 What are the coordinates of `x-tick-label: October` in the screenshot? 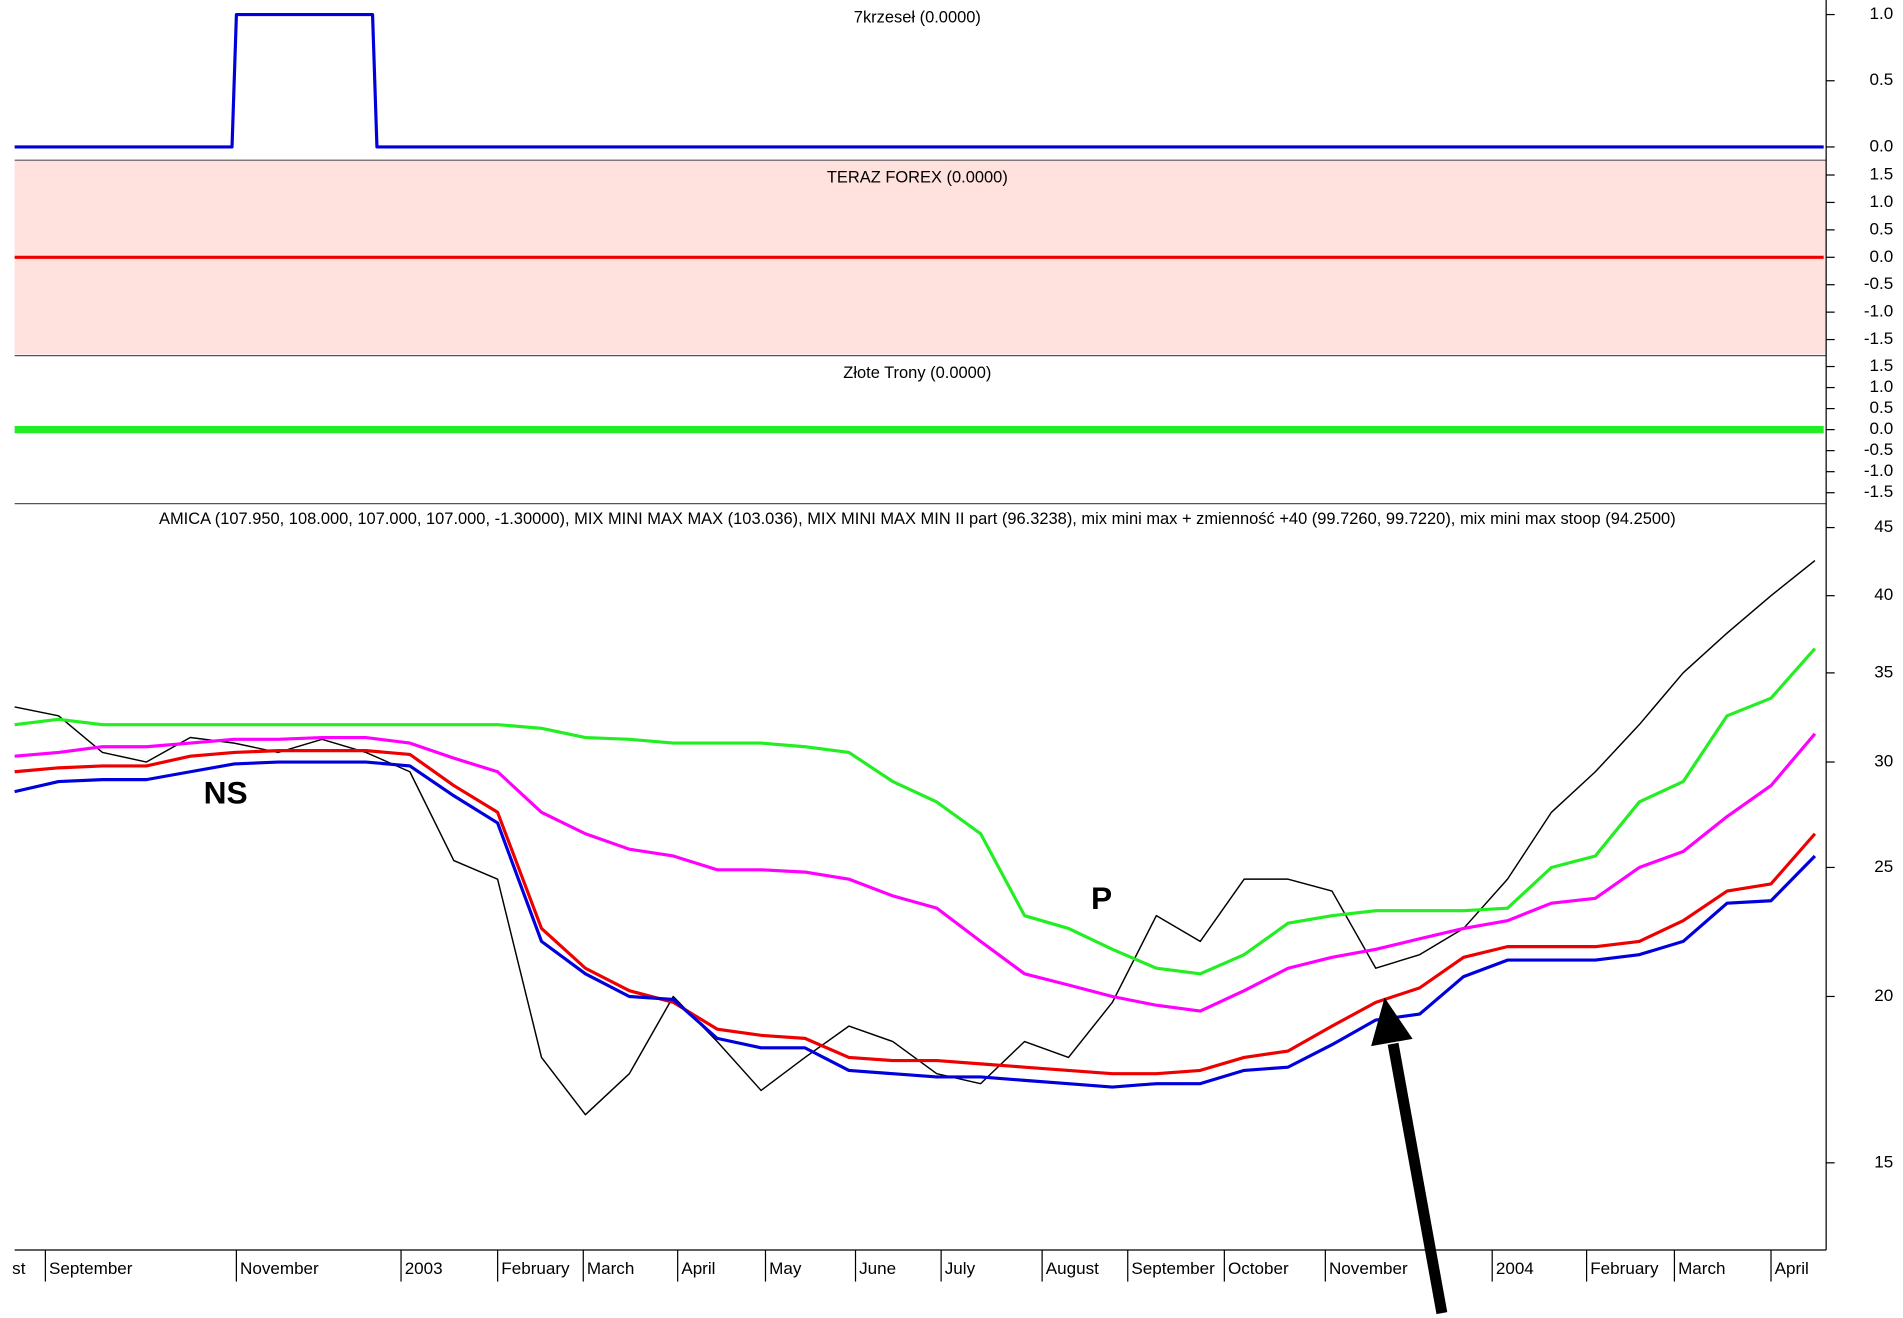 It's located at (1258, 1268).